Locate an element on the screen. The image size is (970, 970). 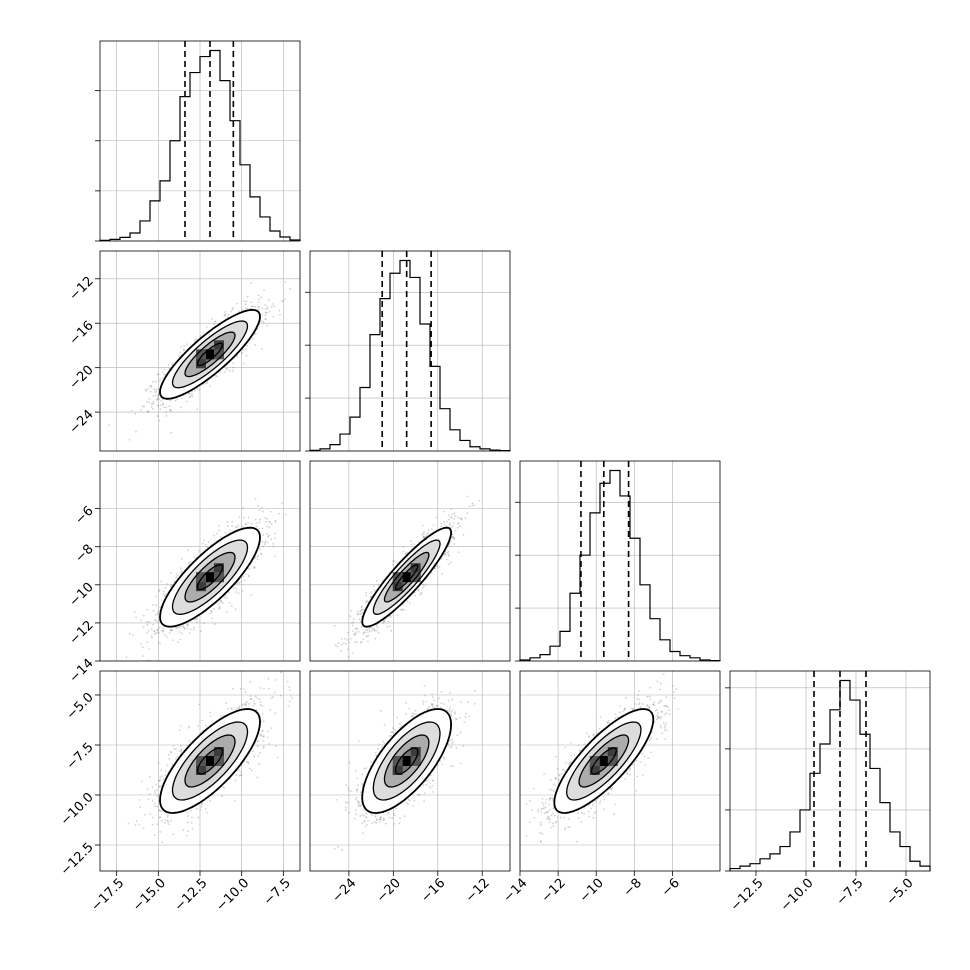
hist-panel-0-histogram-step is located at coordinates (200, 145).